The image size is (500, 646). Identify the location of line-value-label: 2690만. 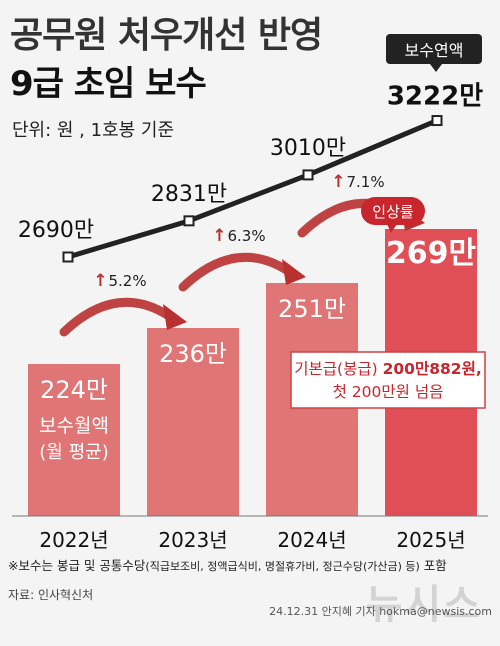
(56, 230).